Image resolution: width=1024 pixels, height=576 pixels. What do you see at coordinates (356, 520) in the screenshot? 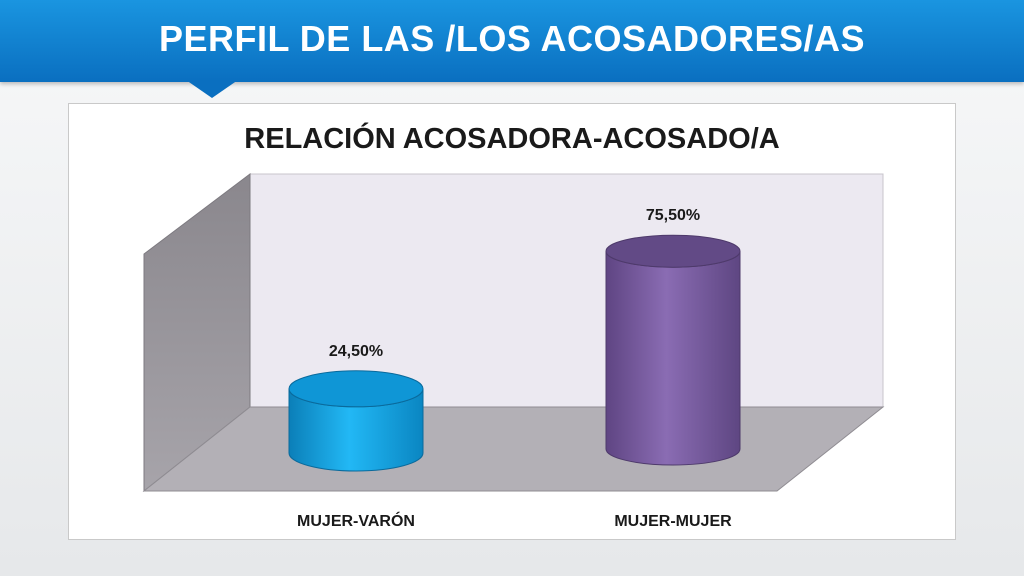
I see `category-label-1: MUJER-VARÓN` at bounding box center [356, 520].